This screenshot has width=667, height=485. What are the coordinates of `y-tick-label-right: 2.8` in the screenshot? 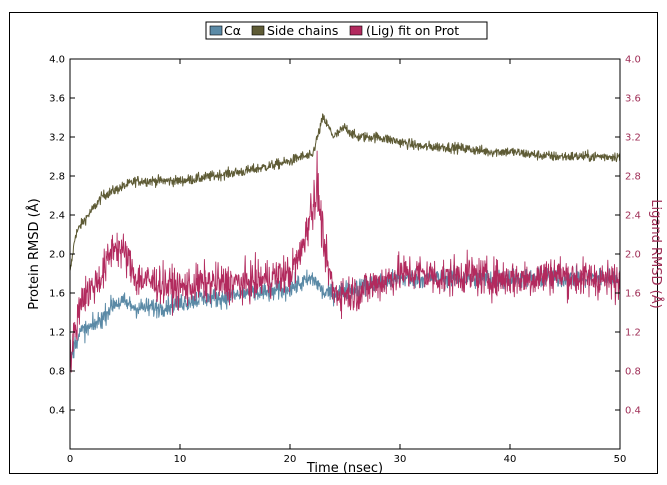 It's located at (633, 177).